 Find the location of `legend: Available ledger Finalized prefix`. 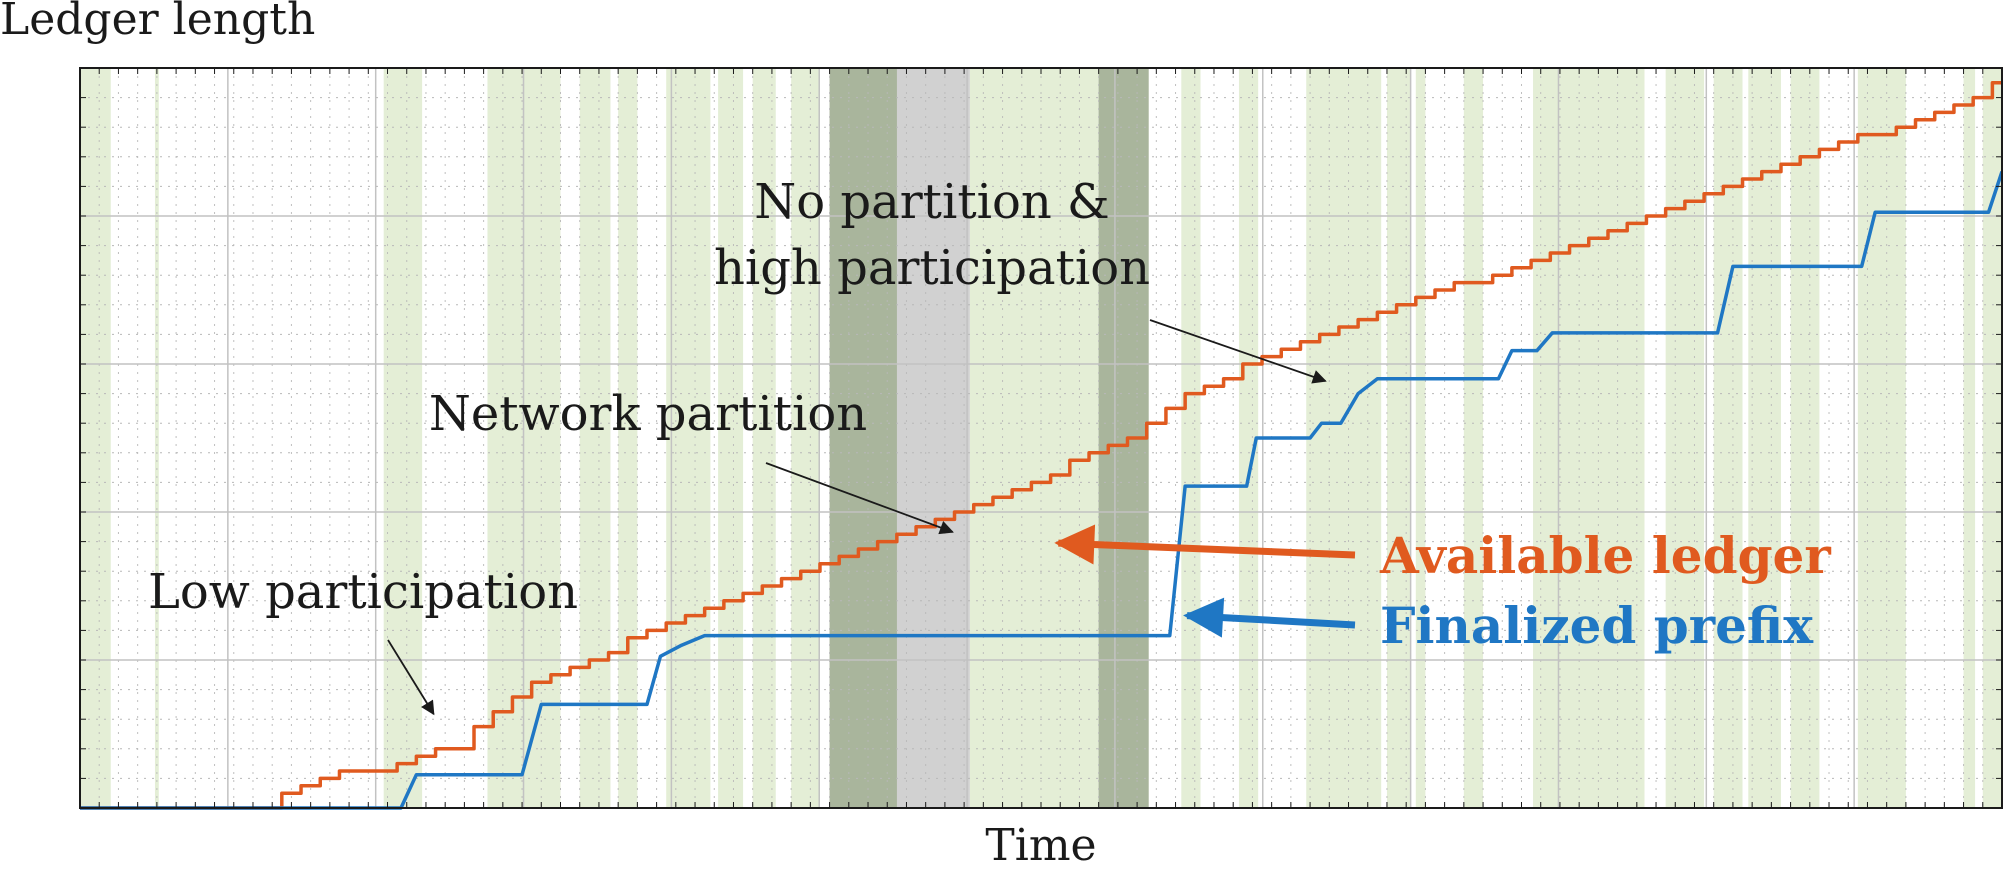

legend: Available ledger Finalized prefix is located at coordinates (1442, 589).